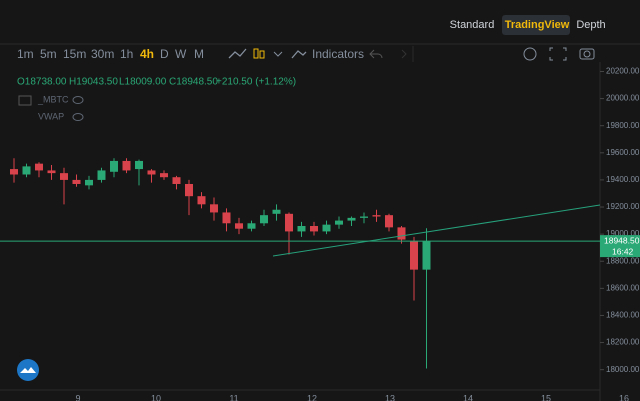 This screenshot has height=401, width=640. I want to click on redo-icon, so click(404, 54).